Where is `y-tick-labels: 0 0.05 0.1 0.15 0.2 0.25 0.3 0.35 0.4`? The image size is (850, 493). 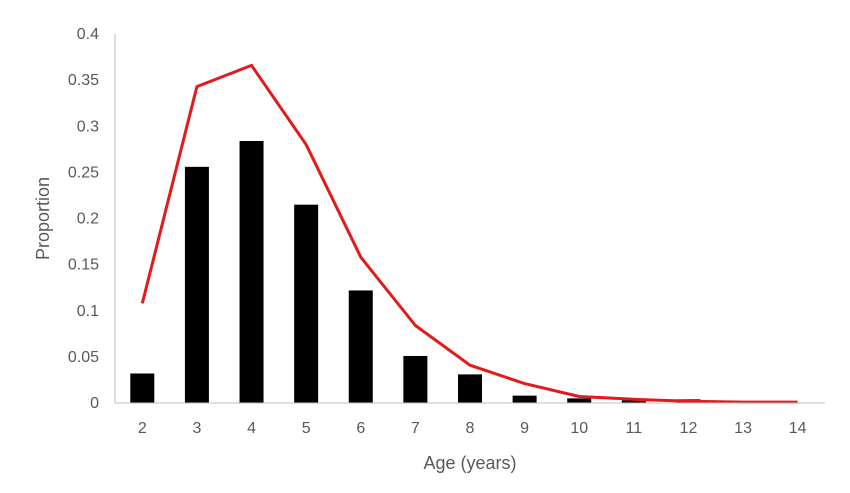
y-tick-labels: 0 0.05 0.1 0.15 0.2 0.25 0.3 0.35 0.4 is located at coordinates (83, 219).